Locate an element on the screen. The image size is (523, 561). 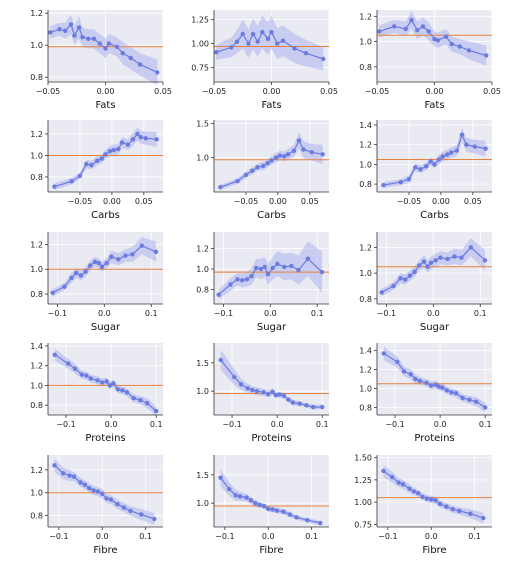
y-tick-label: 1.5 is located at coordinates (202, 123).